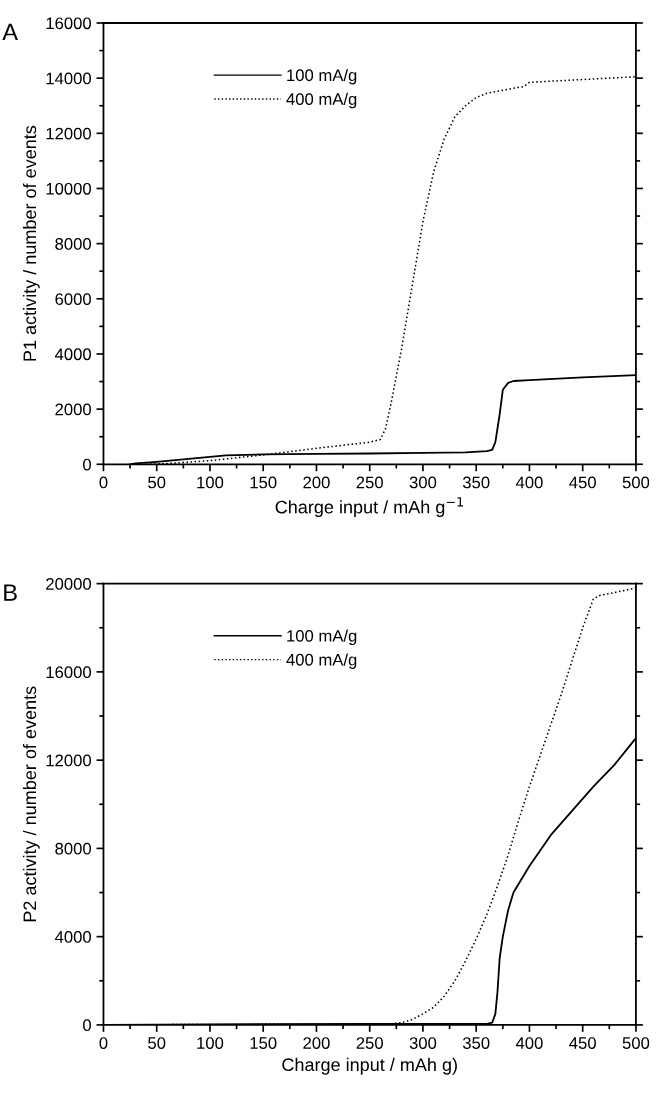 The height and width of the screenshot is (1095, 659). What do you see at coordinates (10, 32) in the screenshot?
I see `chart-title: A` at bounding box center [10, 32].